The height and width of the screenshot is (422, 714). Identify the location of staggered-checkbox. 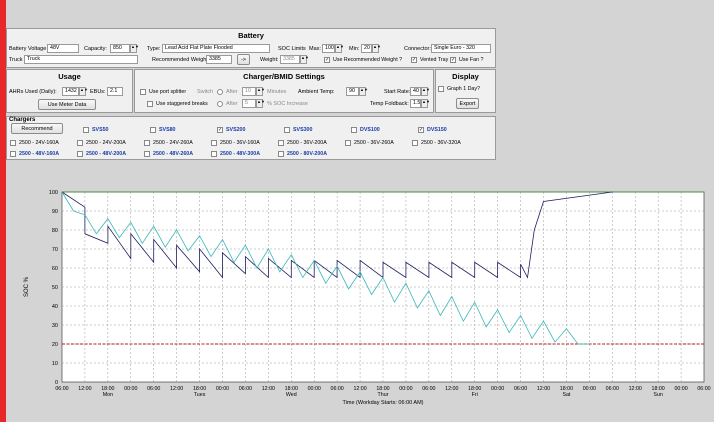
(150, 104).